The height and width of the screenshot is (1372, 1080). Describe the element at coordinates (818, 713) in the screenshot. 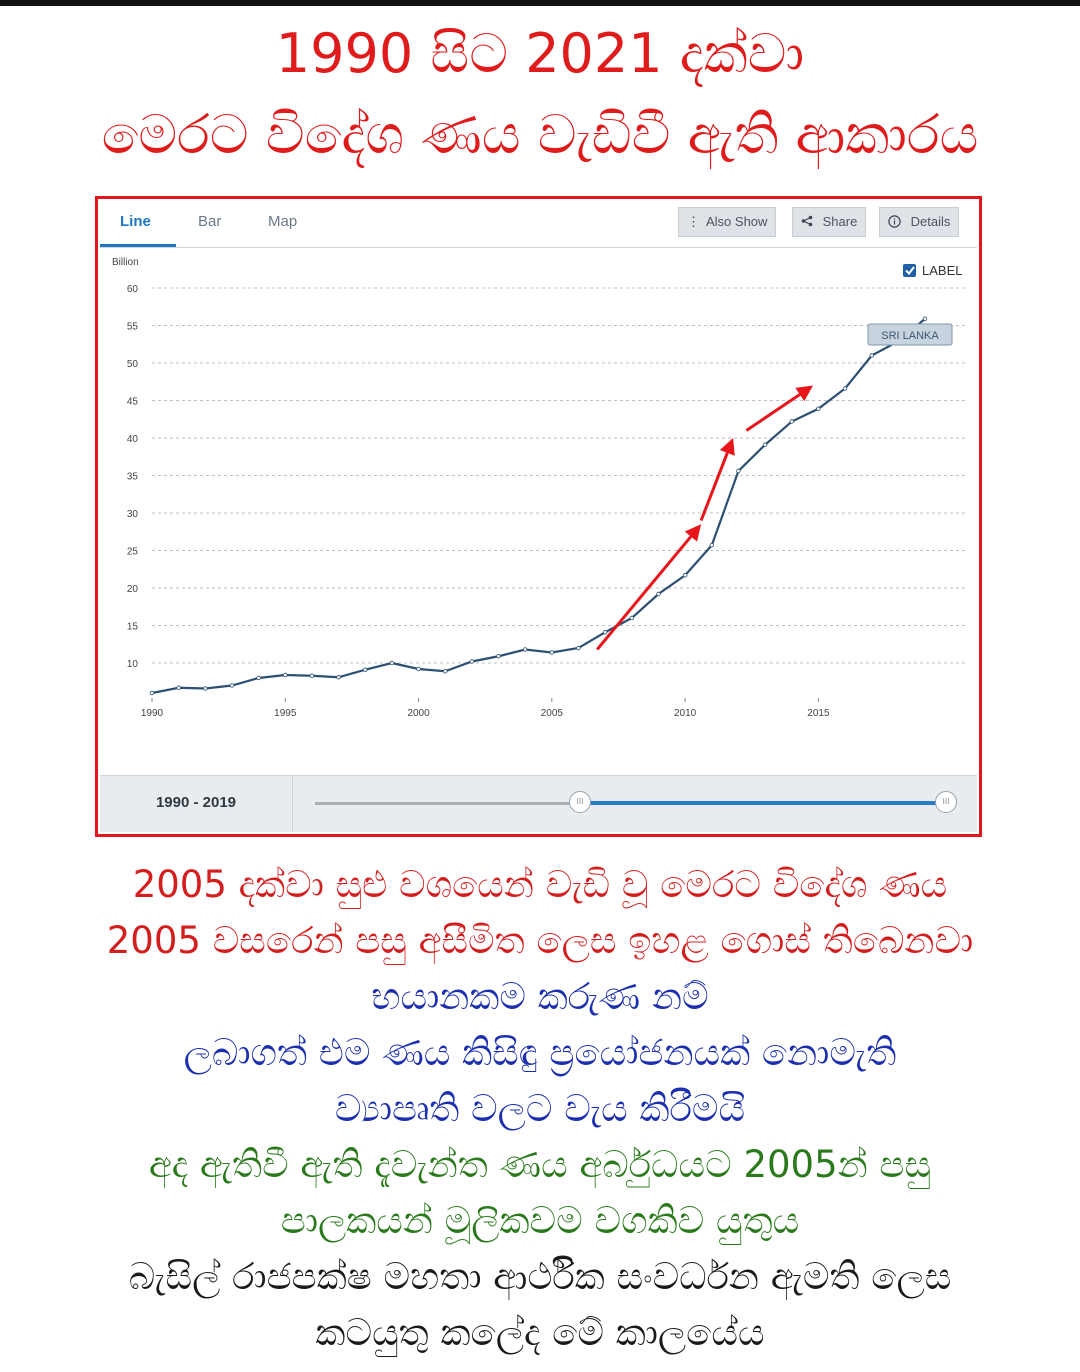

I see `x-tick-label: 2015` at that location.